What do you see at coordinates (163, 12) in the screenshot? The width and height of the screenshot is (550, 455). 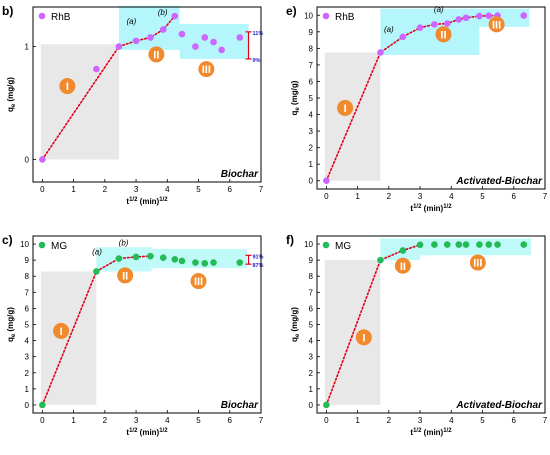 I see `annotation: (b)` at bounding box center [163, 12].